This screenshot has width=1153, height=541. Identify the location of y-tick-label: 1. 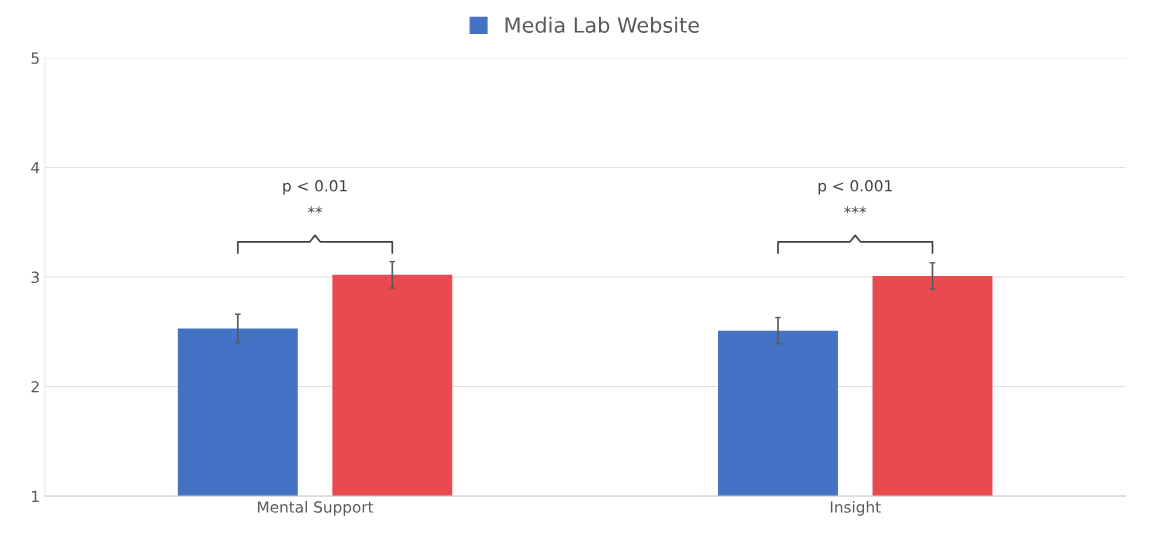
(35, 496).